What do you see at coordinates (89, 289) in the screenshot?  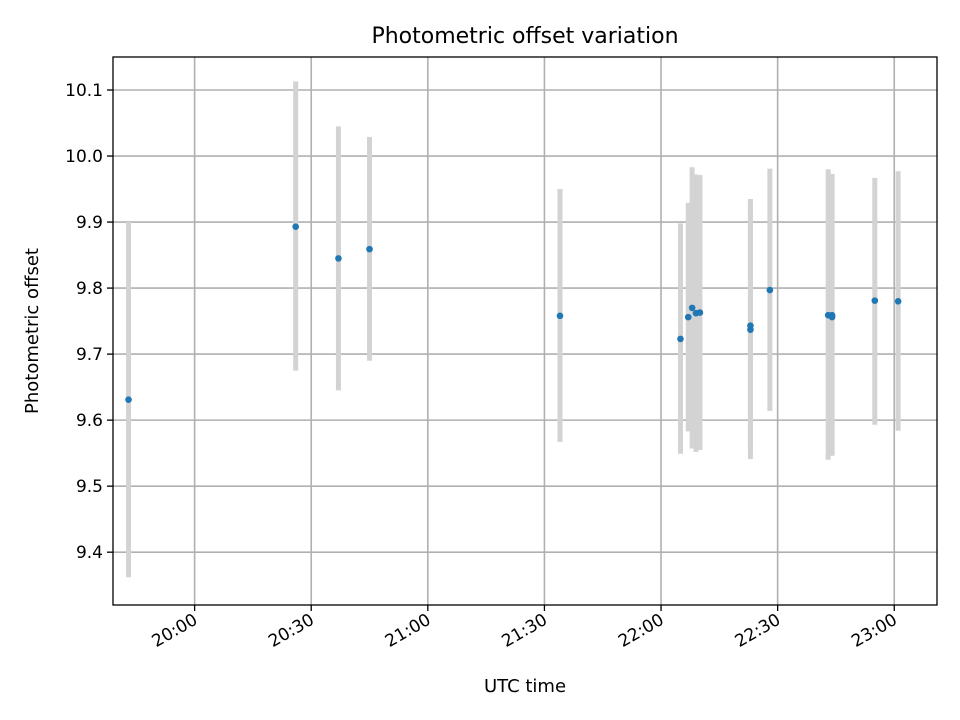 I see `y-tick-label: 9.8` at bounding box center [89, 289].